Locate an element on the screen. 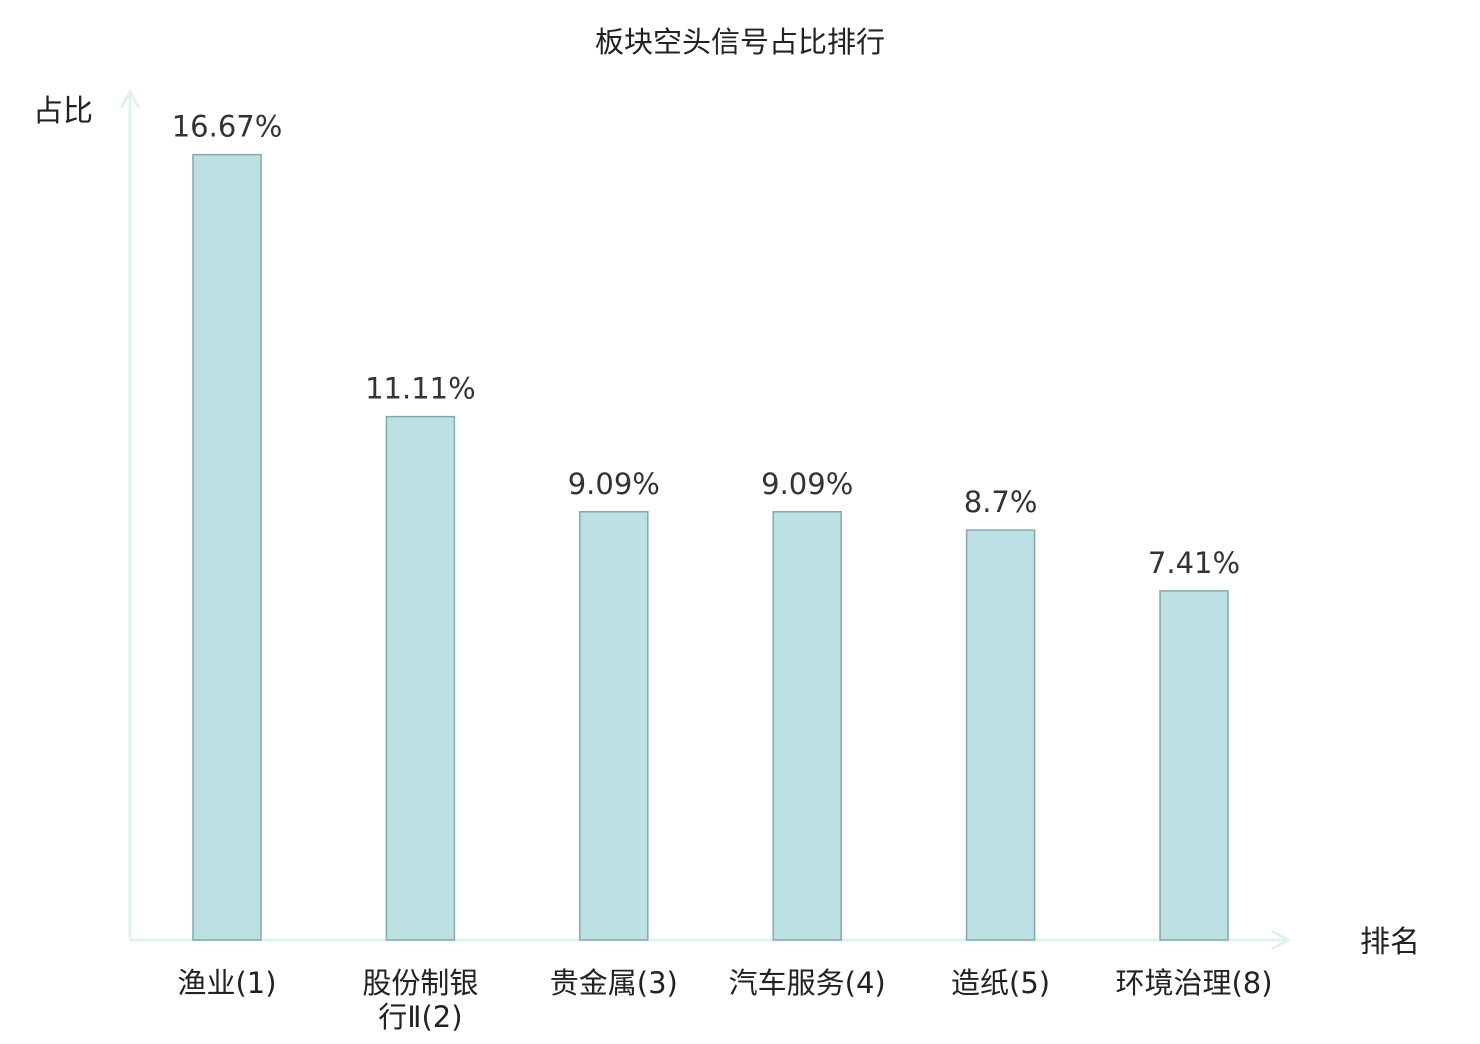  value-label-1: 16.67% is located at coordinates (227, 127).